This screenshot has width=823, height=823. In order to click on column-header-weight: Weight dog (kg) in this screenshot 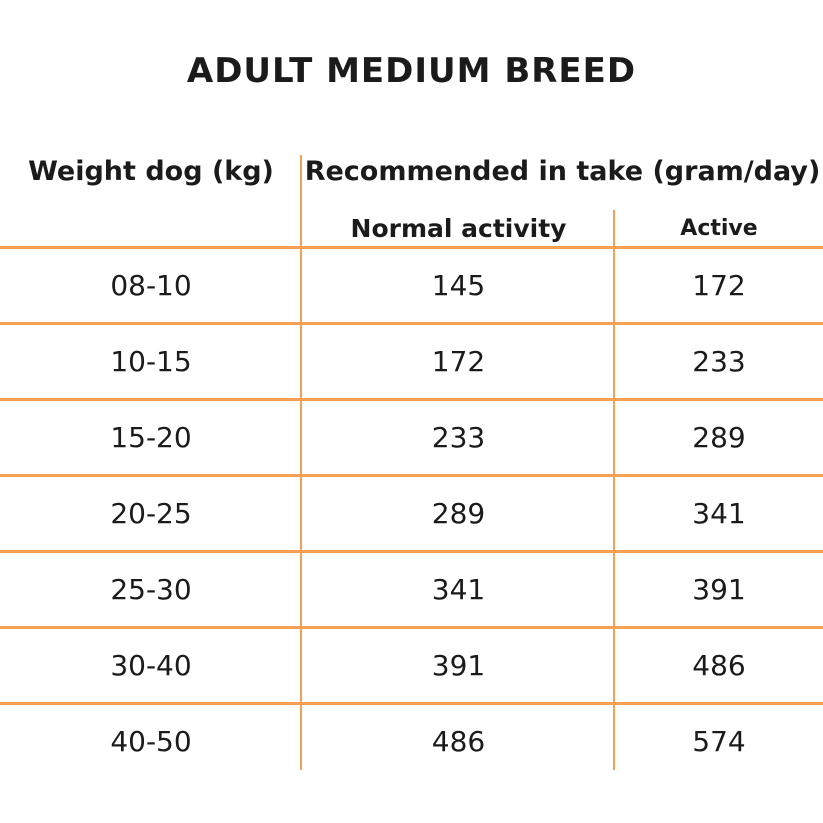, I will do `click(151, 171)`.